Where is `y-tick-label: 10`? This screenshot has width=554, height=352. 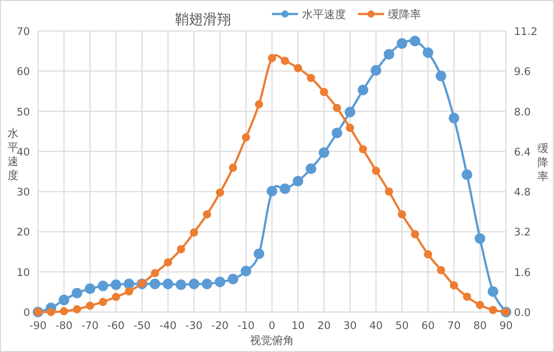
y-tick-label: 10 is located at coordinates (23, 272).